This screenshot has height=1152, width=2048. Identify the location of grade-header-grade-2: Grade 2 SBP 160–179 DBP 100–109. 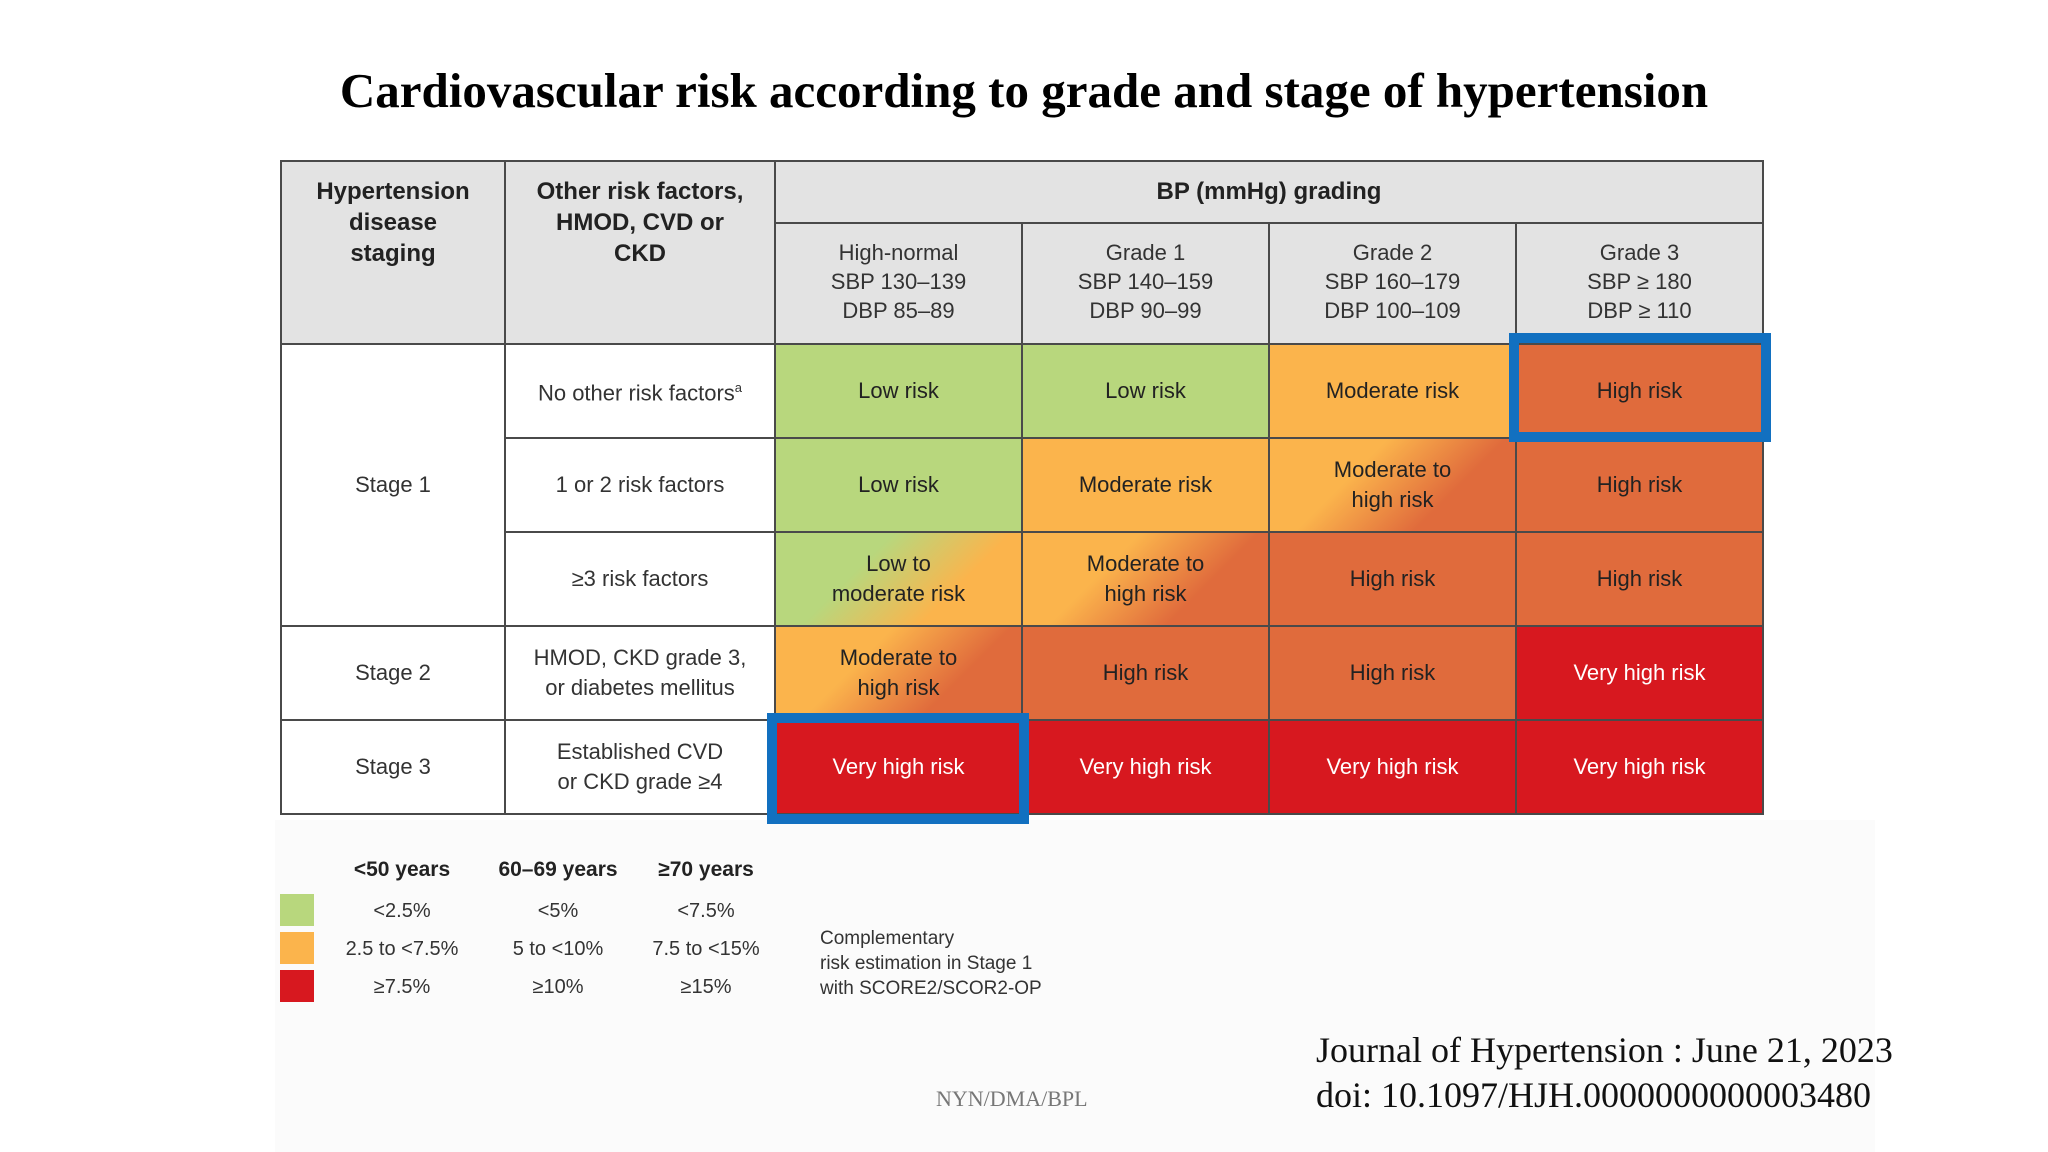
(1392, 283).